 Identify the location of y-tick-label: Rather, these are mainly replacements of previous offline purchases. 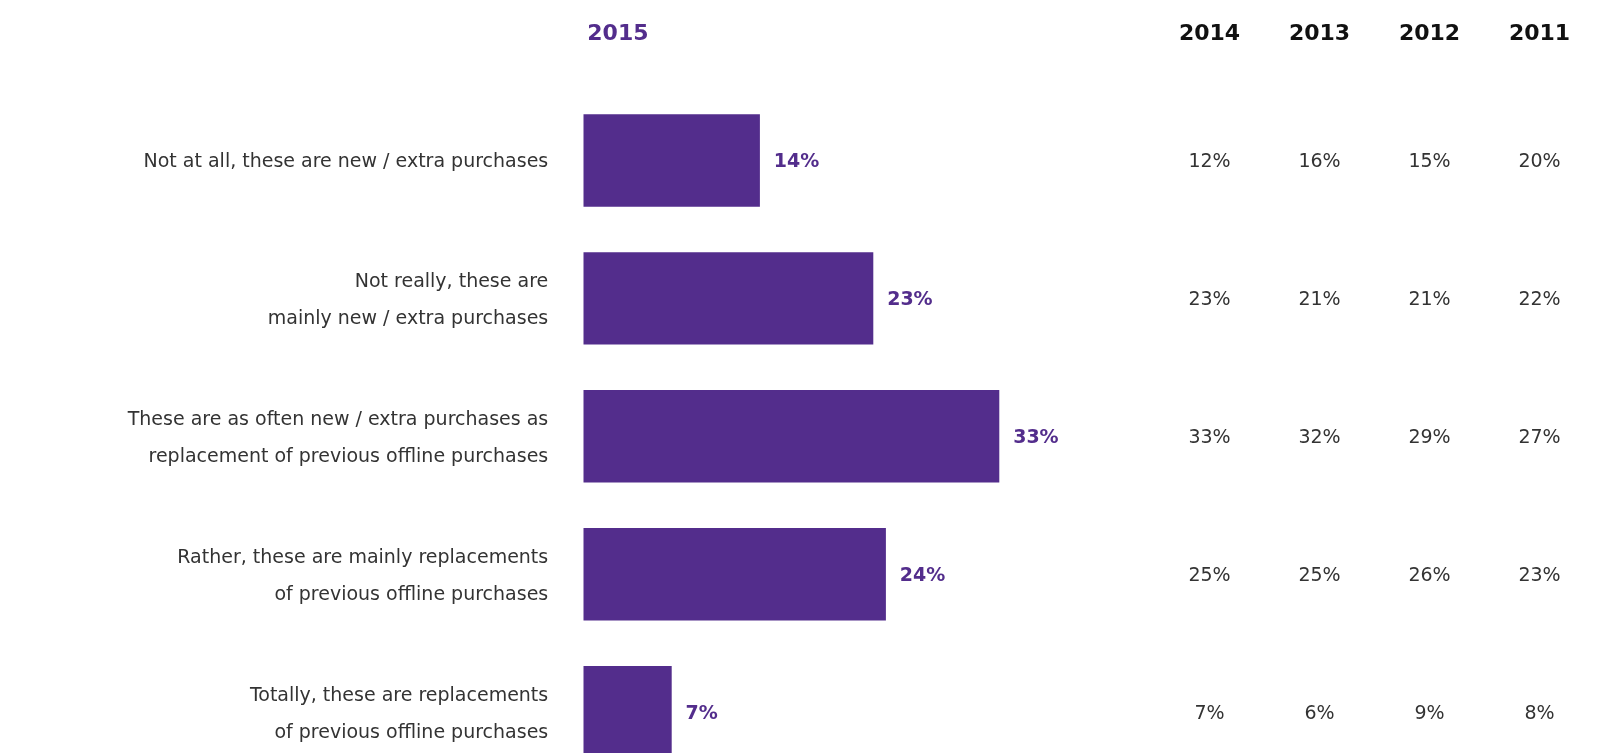
(363, 574).